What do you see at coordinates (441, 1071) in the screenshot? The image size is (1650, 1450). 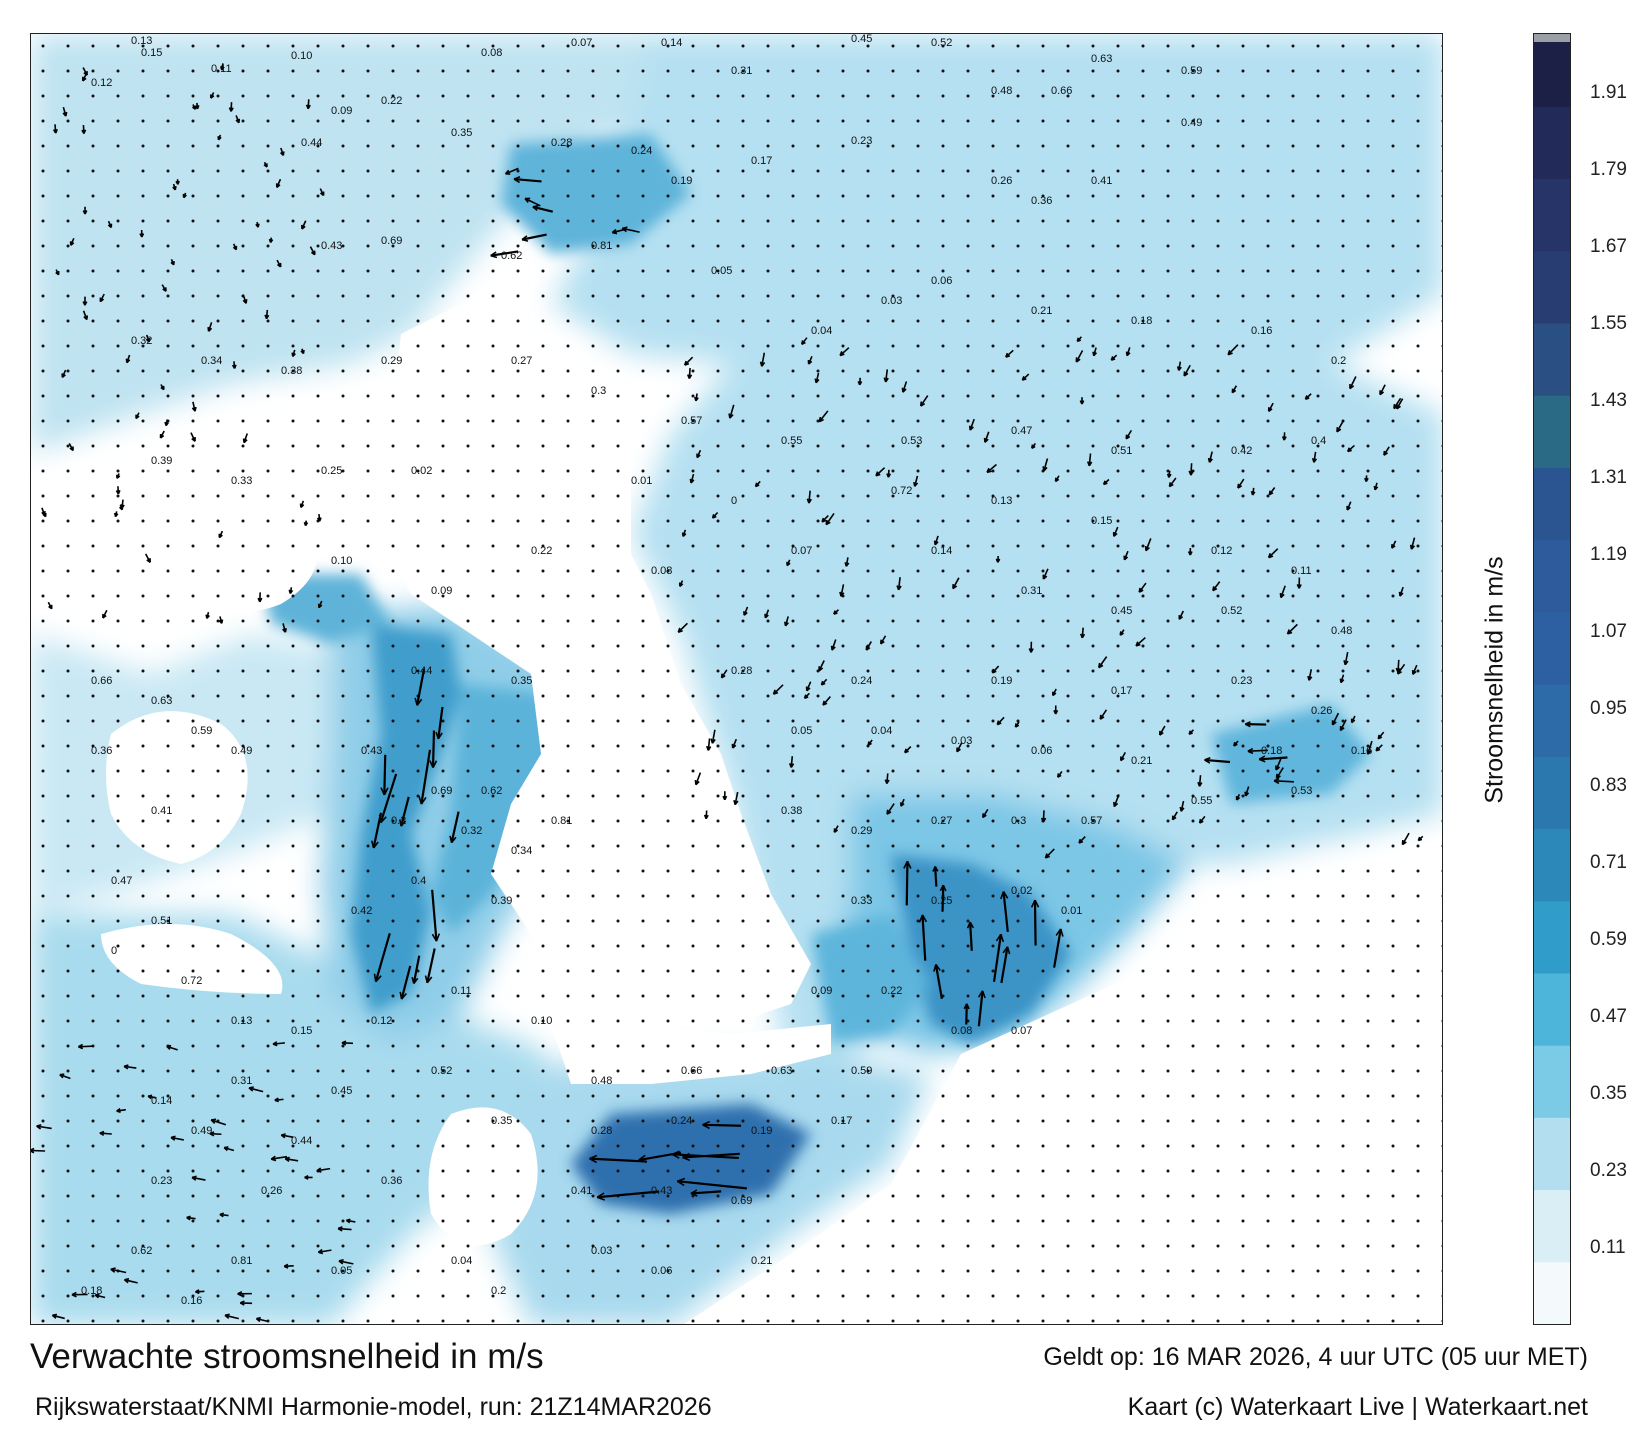 I see `speed-label: 0.52` at bounding box center [441, 1071].